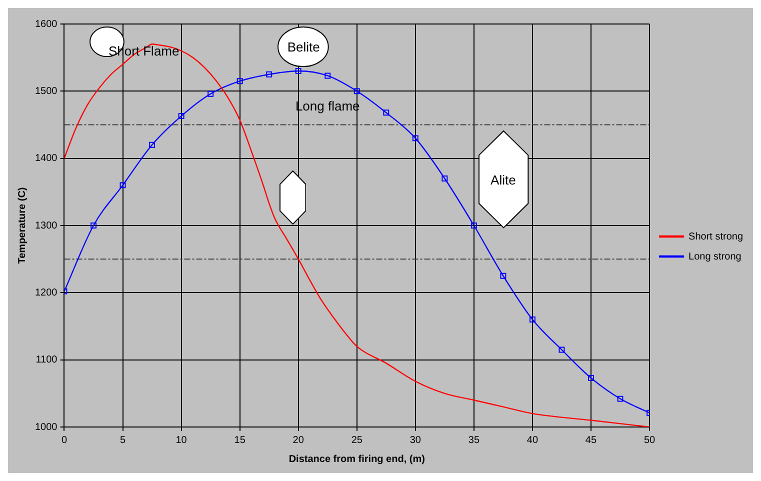  I want to click on y-tick-label: 1100, so click(47, 360).